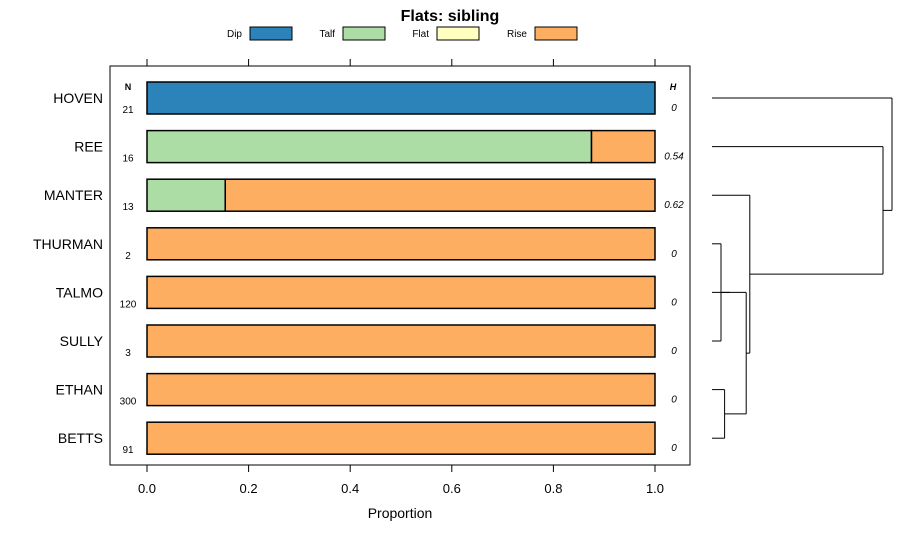 Image resolution: width=900 pixels, height=540 pixels. Describe the element at coordinates (327, 34) in the screenshot. I see `legend-label-talf: Talf` at that location.